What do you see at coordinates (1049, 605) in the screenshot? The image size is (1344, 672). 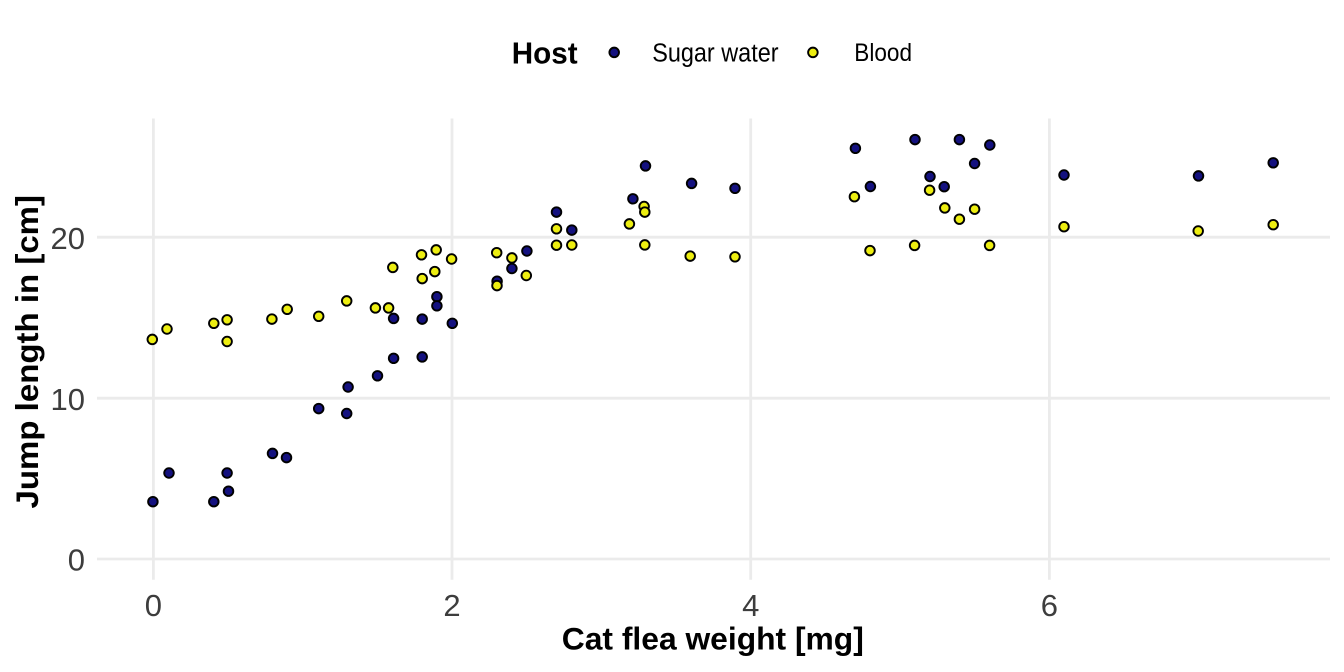 I see `svg-text: 6` at bounding box center [1049, 605].